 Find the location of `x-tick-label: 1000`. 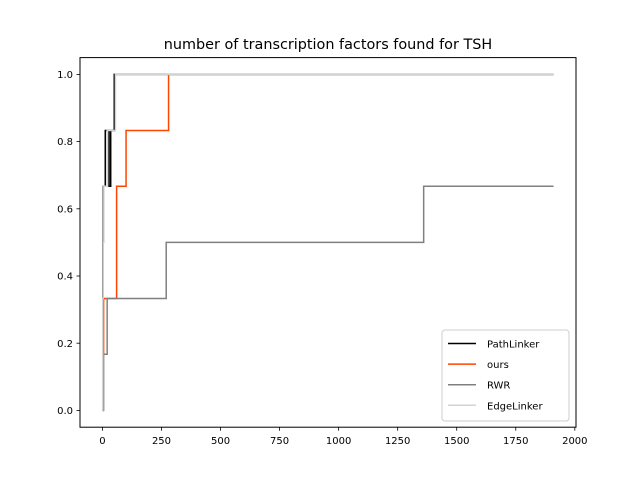

x-tick-label: 1000 is located at coordinates (338, 441).